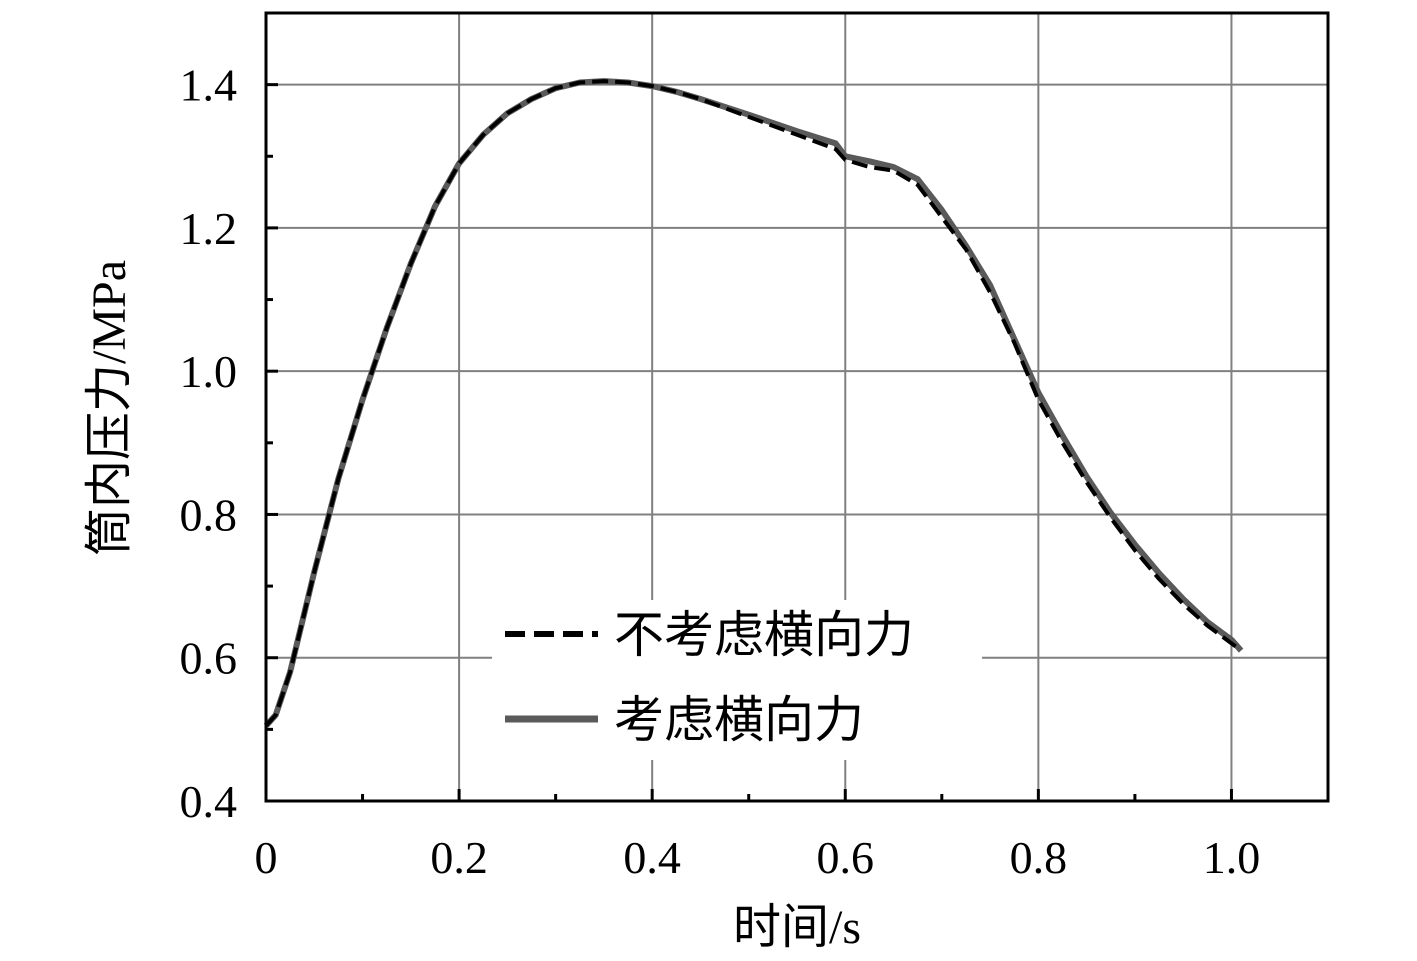 The width and height of the screenshot is (1417, 961). What do you see at coordinates (209, 371) in the screenshot?
I see `y-tick-label: 1.0` at bounding box center [209, 371].